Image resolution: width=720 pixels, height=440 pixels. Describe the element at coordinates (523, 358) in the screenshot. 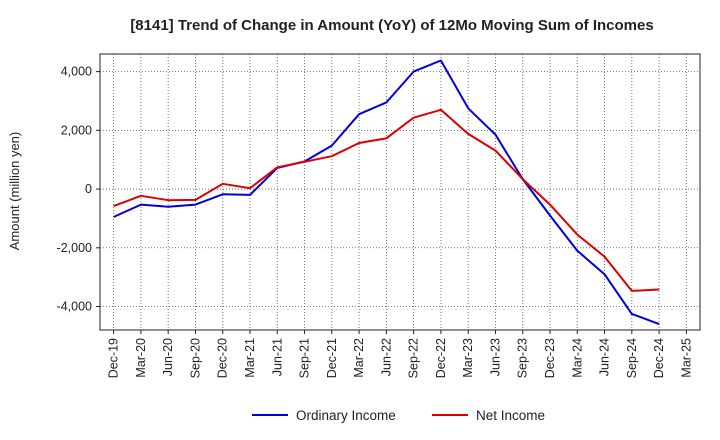

I see `x-tick-label: Sep-23` at that location.